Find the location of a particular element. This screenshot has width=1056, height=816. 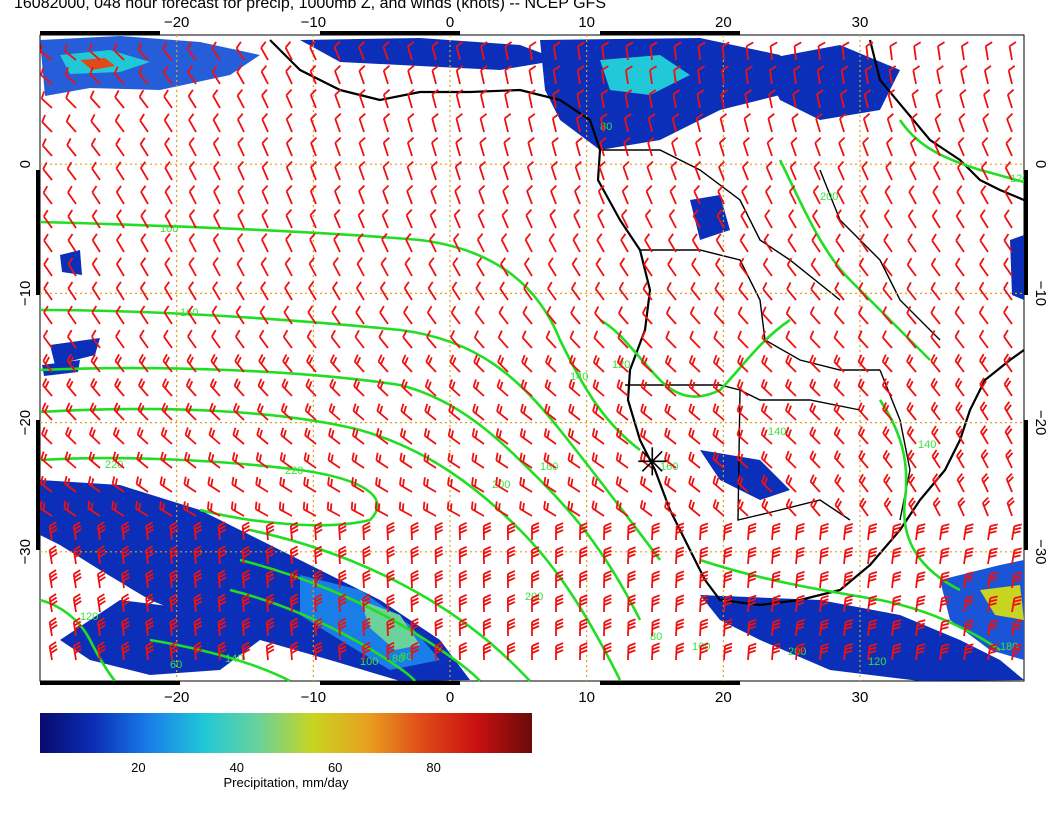

contour-label: 80 is located at coordinates (656, 637).